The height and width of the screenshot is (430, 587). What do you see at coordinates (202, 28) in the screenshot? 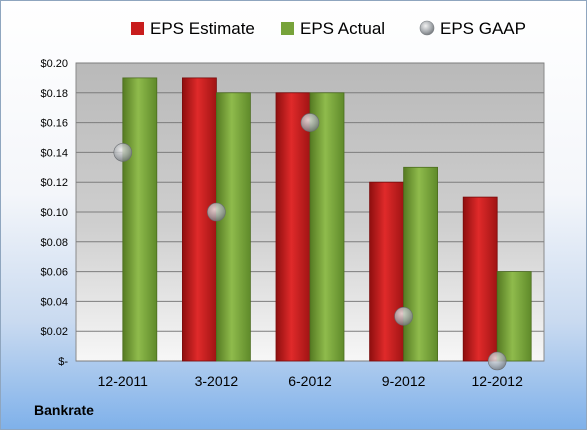
I see `legend-label: EPS Estimate` at bounding box center [202, 28].